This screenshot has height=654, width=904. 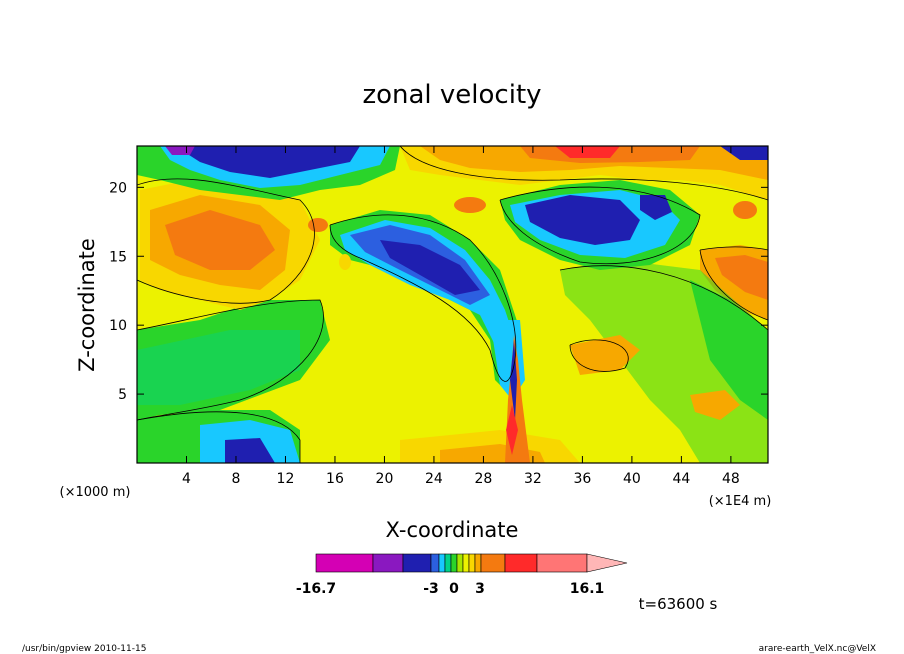 What do you see at coordinates (118, 188) in the screenshot?
I see `y-tick-label: 20` at bounding box center [118, 188].